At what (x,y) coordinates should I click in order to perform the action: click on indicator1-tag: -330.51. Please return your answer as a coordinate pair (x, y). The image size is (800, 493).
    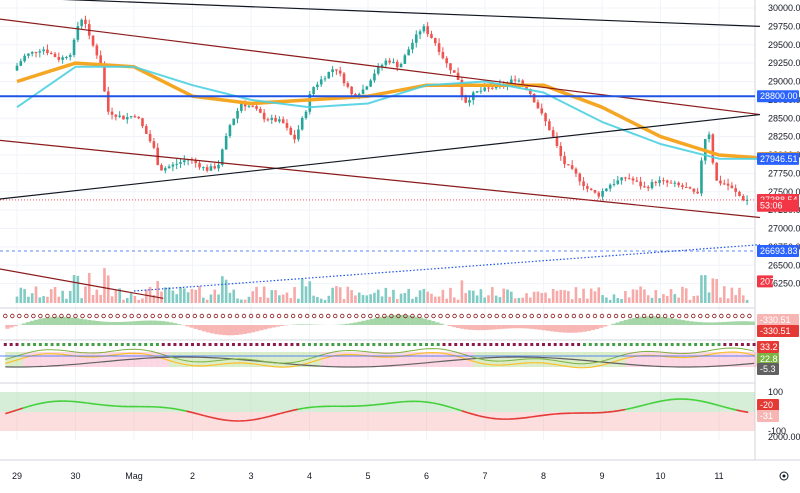
    Looking at the image, I should click on (775, 331).